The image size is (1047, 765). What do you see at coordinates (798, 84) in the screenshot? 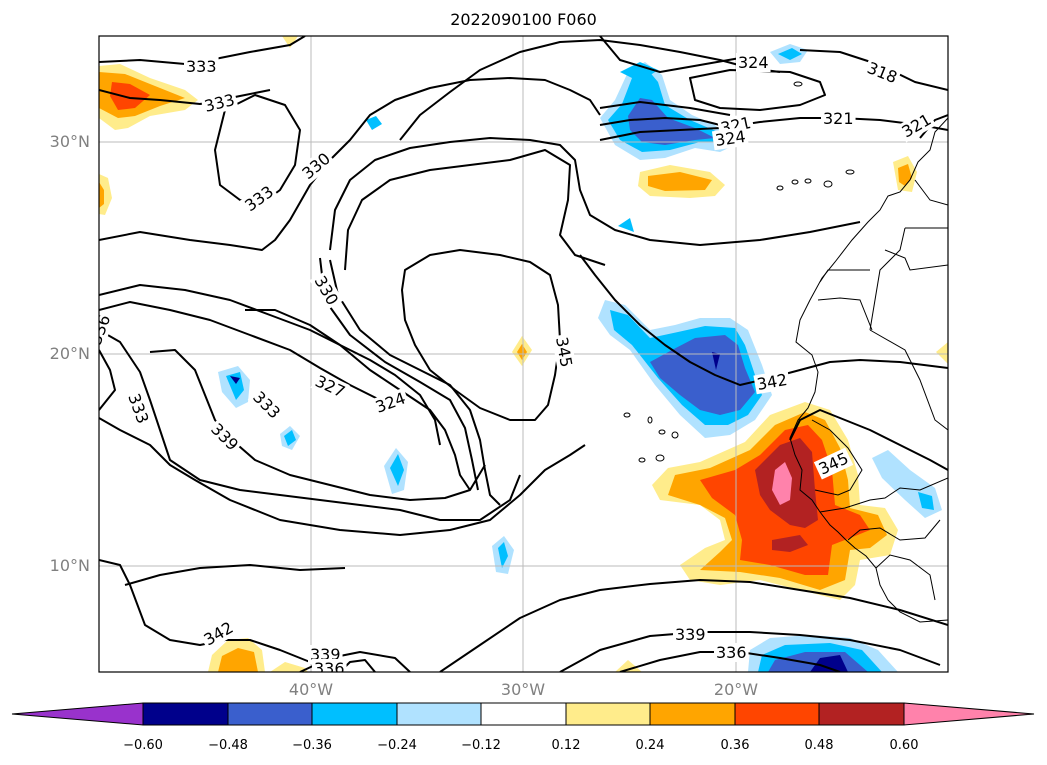
I see `island-madeira` at bounding box center [798, 84].